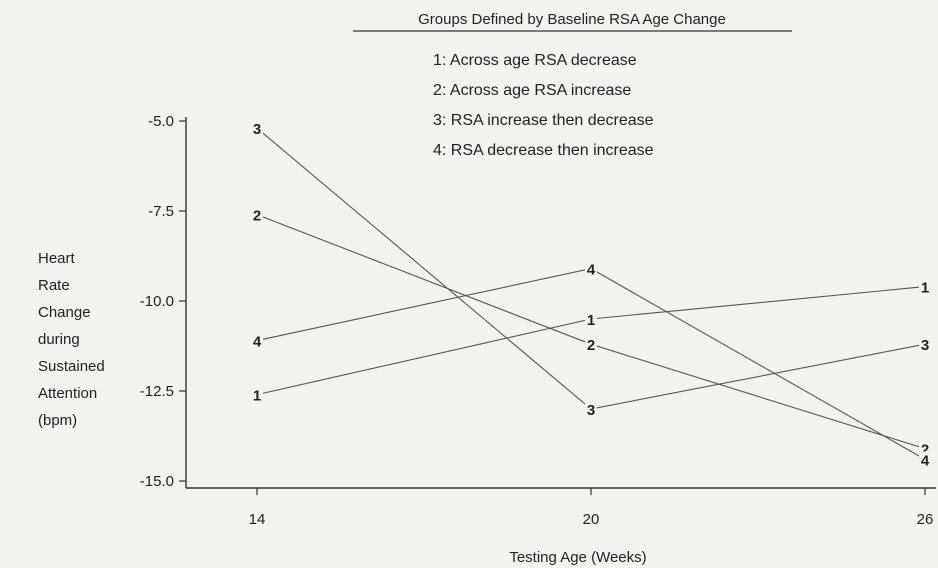  Describe the element at coordinates (157, 481) in the screenshot. I see `y-tick-label: -15.0` at that location.